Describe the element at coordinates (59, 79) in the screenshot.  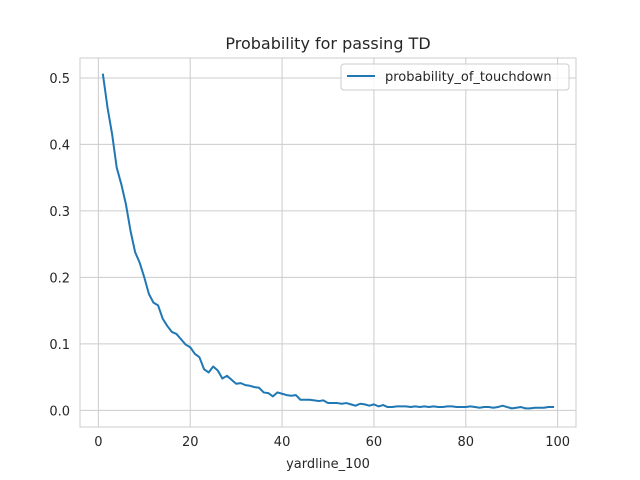
I see `y-tick-label: 0.5` at that location.